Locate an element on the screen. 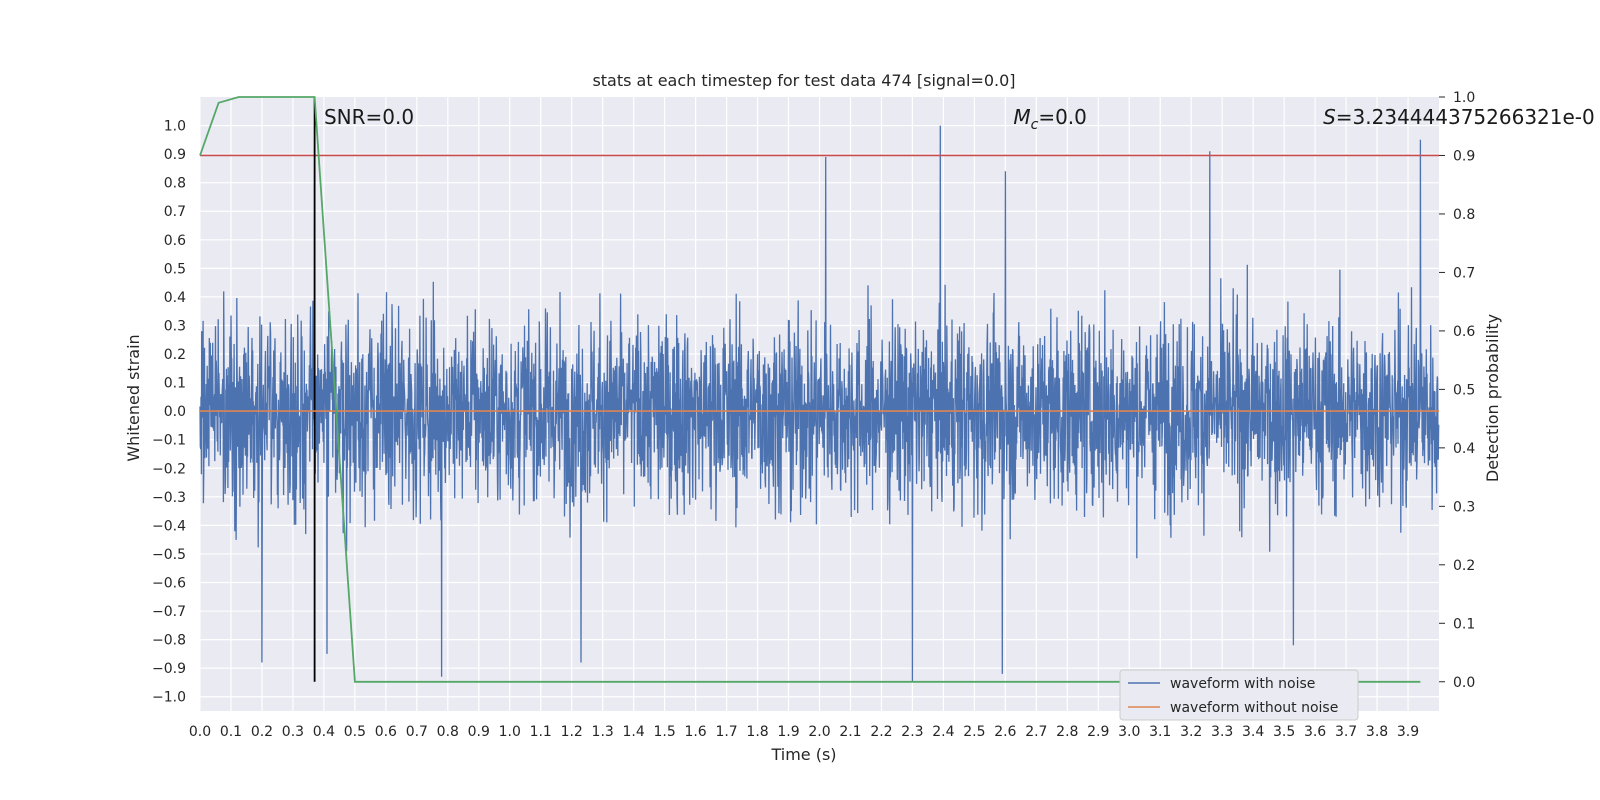 The height and width of the screenshot is (800, 1600). y-tick-label: 0.3 is located at coordinates (175, 326).